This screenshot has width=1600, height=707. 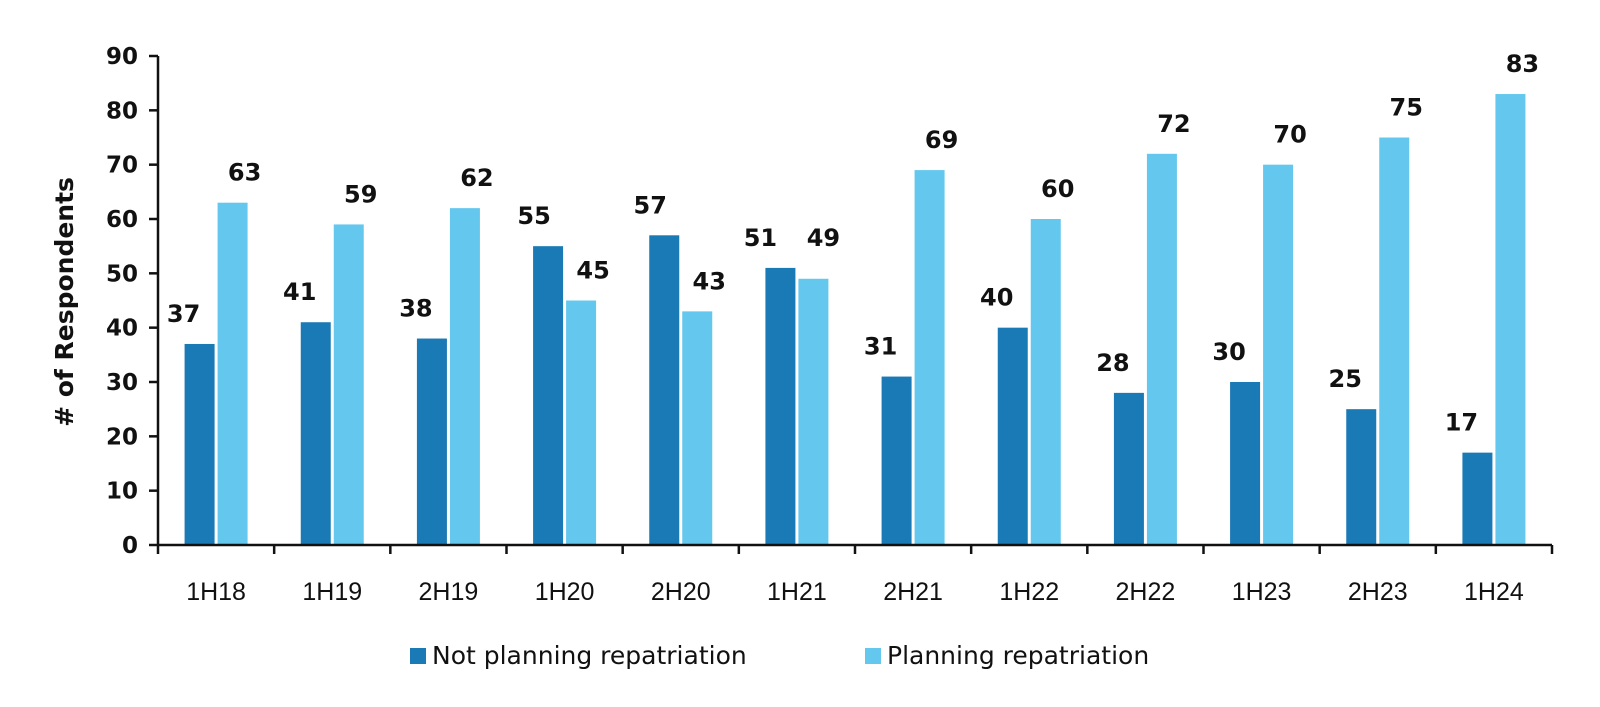 I want to click on y-tick-label: 70, so click(x=122, y=166).